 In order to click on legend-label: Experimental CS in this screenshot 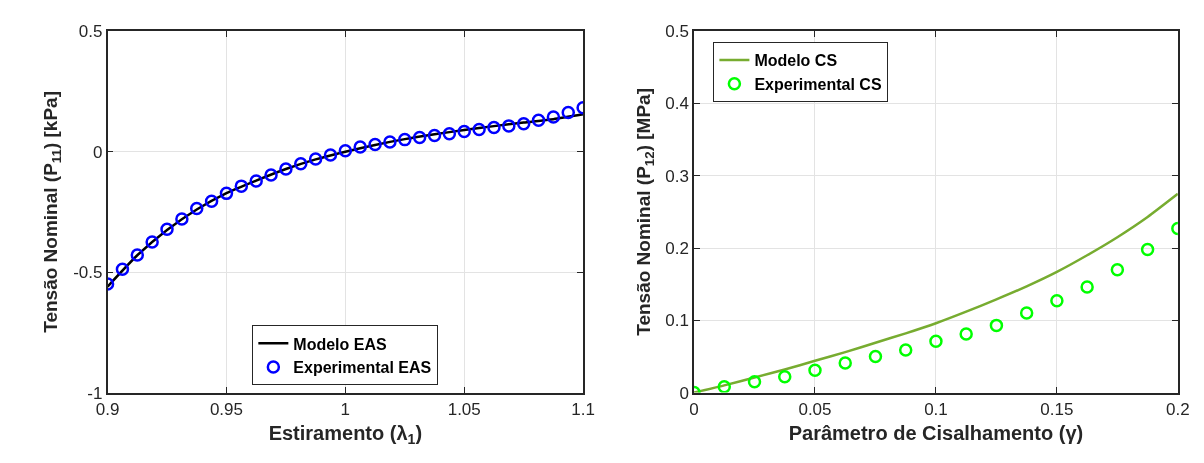, I will do `click(818, 84)`.